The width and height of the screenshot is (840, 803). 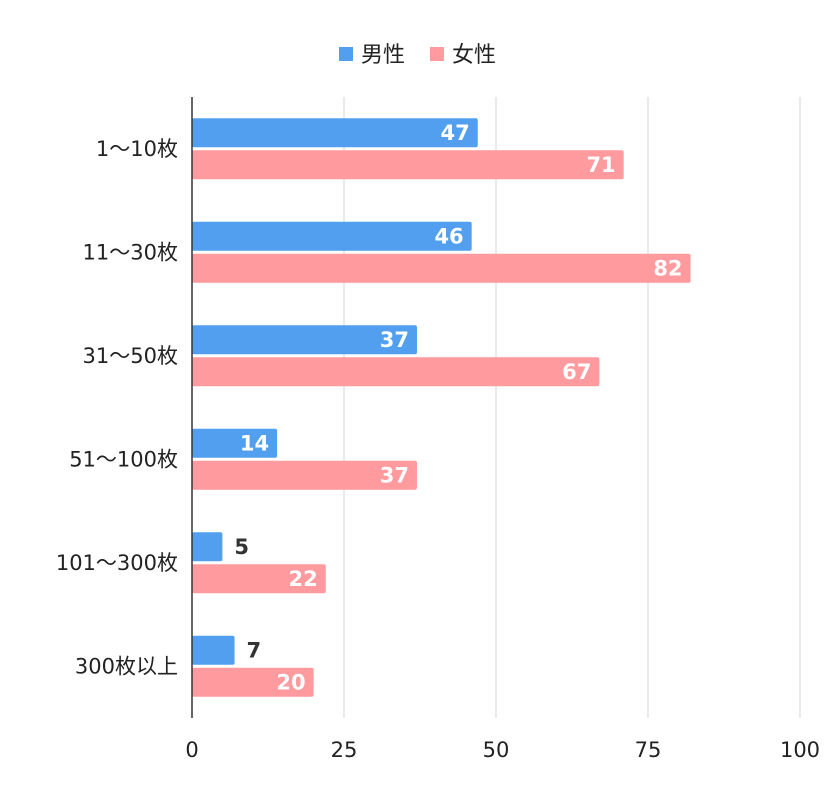 I want to click on category-label: 101〜300枚, so click(x=117, y=563).